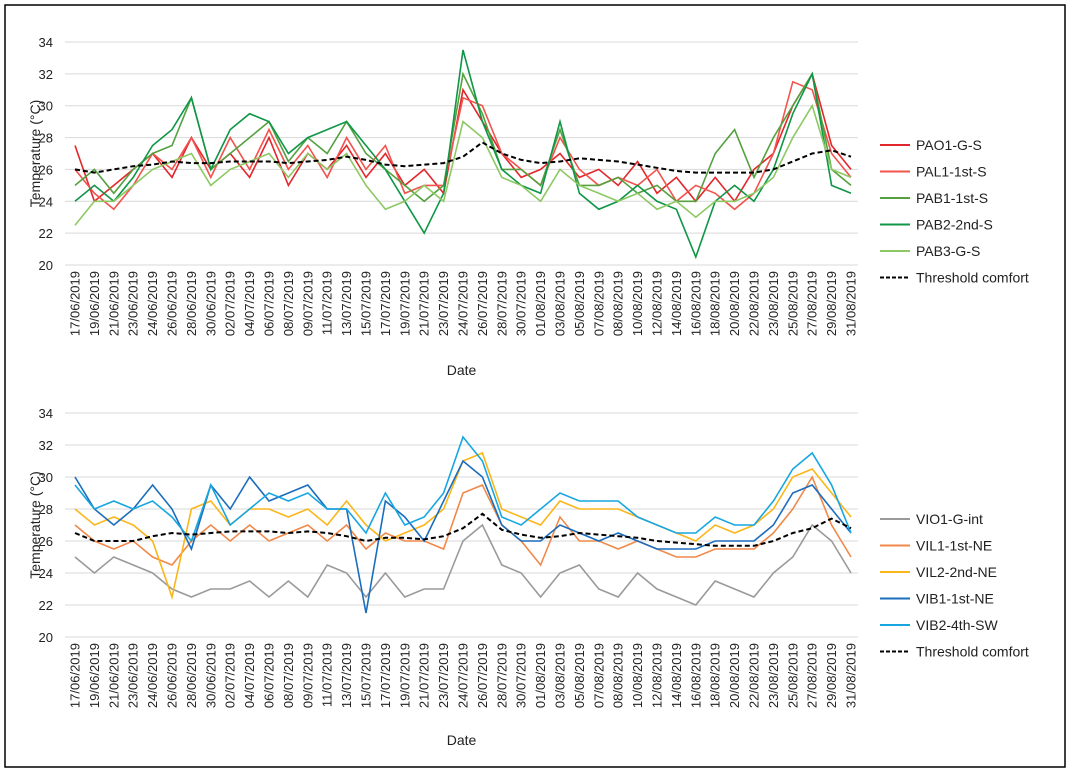  I want to click on x-tick-label: 24/07/2019, so click(463, 303).